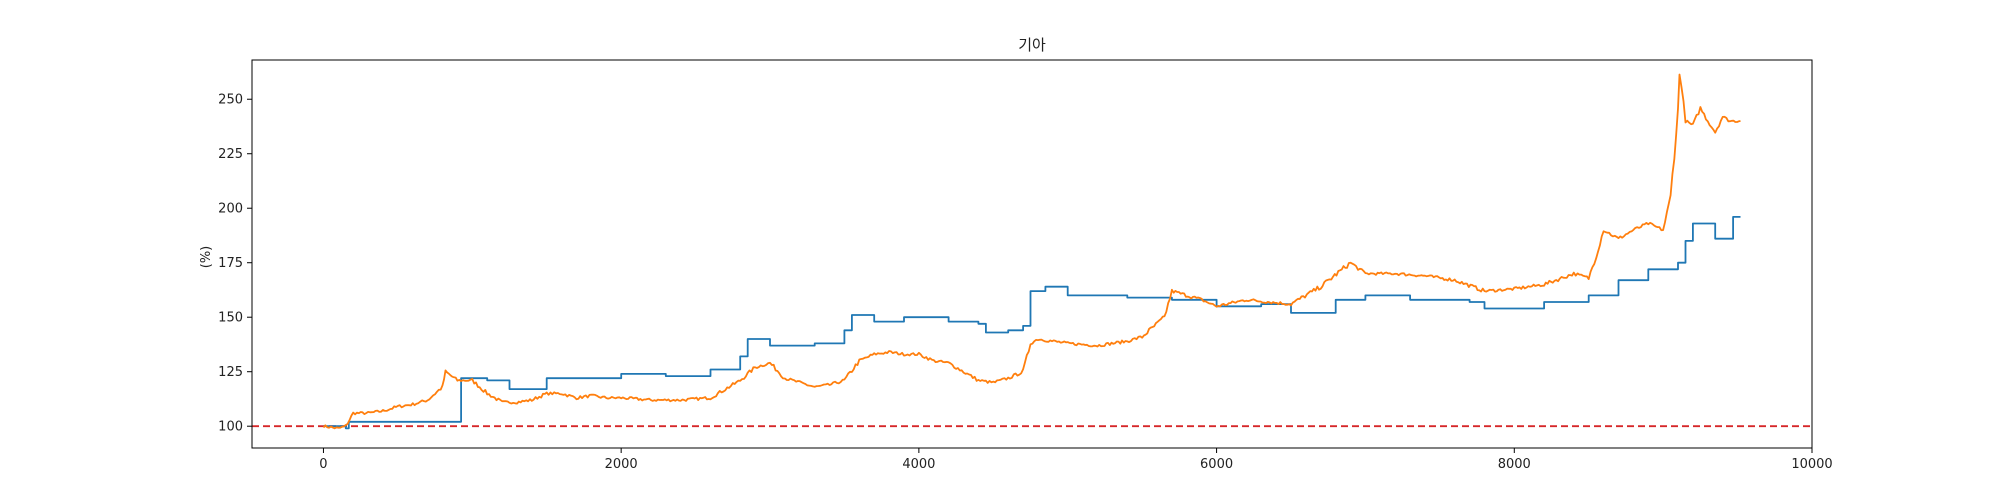  Describe the element at coordinates (230, 263) in the screenshot. I see `y-tick-label: 175` at that location.